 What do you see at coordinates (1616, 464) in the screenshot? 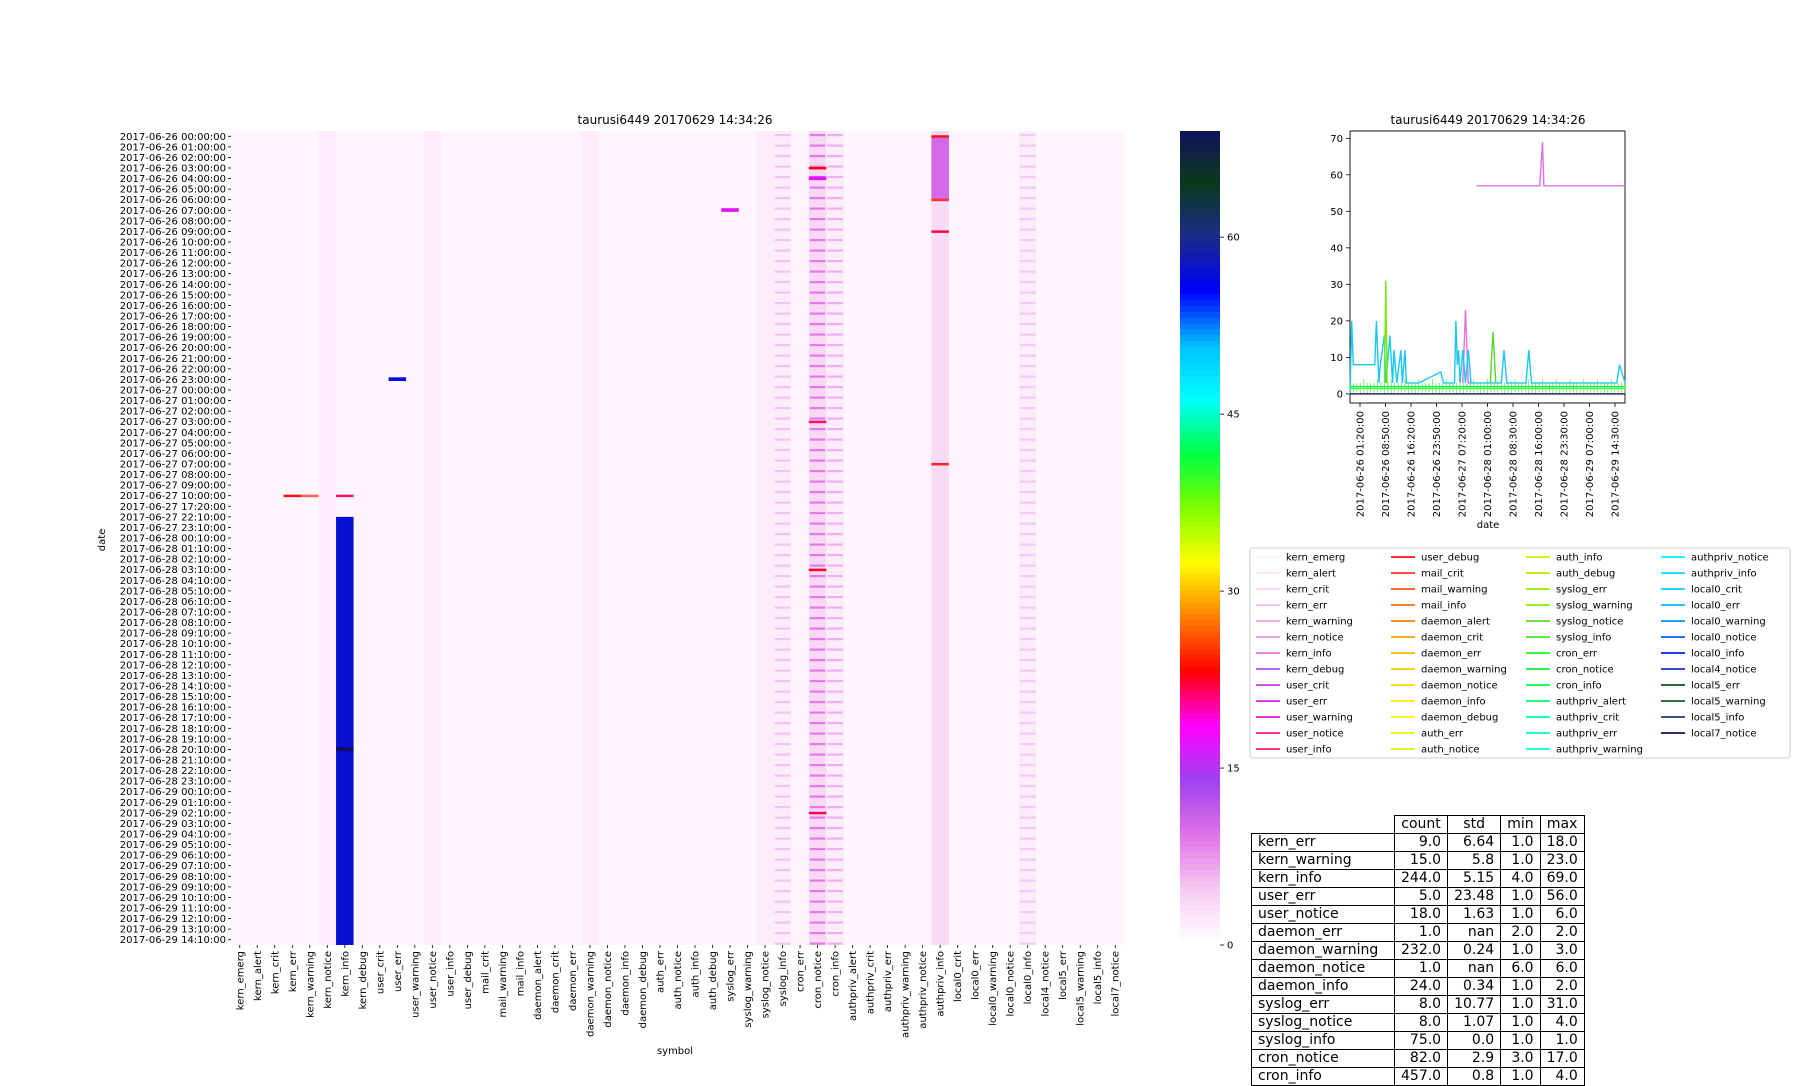
I see `line-xtick-label: 2017-06-29 14:30:00` at bounding box center [1616, 464].